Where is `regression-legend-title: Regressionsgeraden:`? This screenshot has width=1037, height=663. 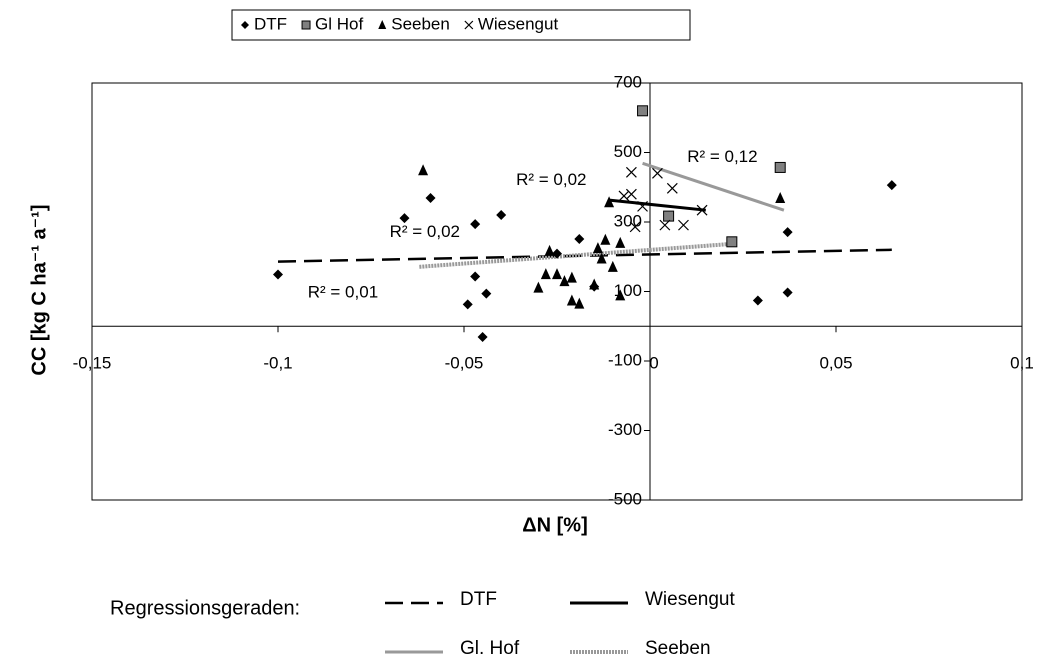 regression-legend-title: Regressionsgeraden: is located at coordinates (205, 608).